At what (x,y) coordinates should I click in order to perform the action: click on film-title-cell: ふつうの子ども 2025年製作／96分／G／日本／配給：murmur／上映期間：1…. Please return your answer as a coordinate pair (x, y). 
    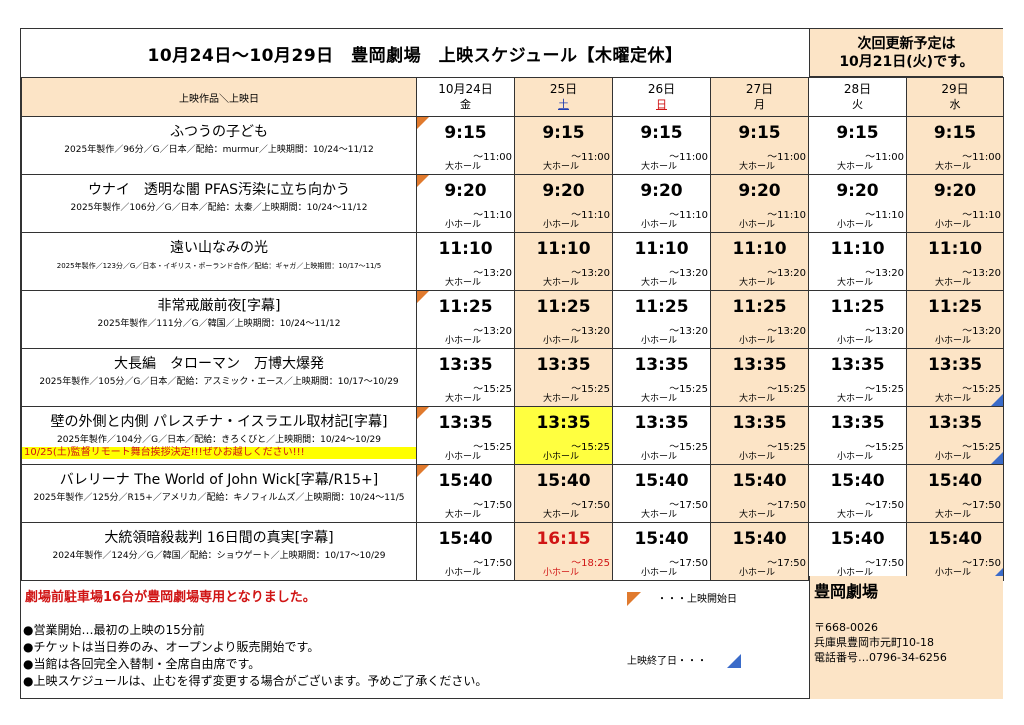
    Looking at the image, I should click on (219, 145).